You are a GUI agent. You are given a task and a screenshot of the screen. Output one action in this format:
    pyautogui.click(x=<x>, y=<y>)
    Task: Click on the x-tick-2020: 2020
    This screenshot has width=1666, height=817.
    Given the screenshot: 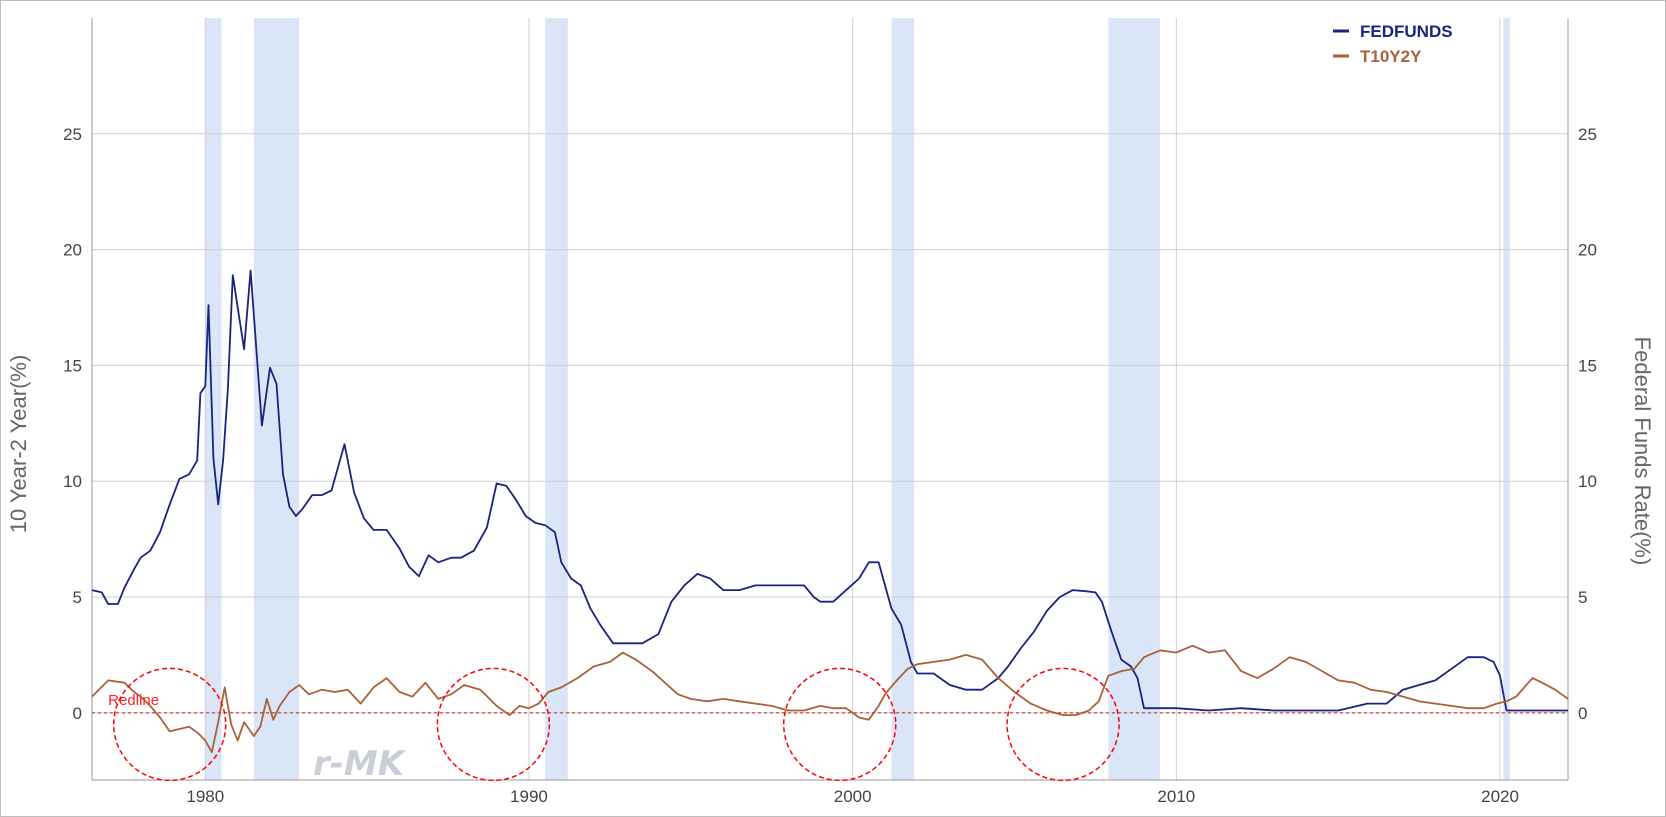 What is the action you would take?
    pyautogui.click(x=1500, y=796)
    